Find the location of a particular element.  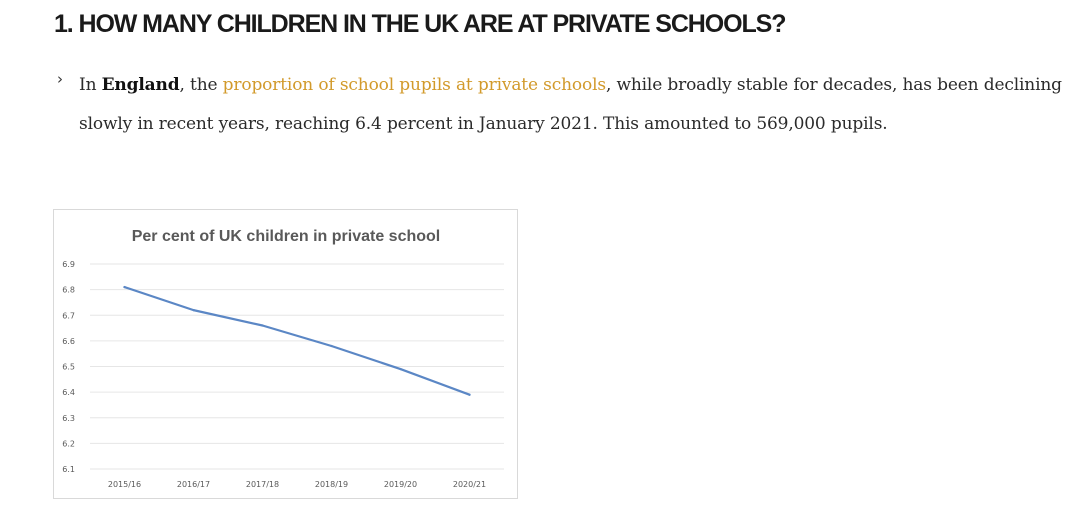

y-tick-label: 6.9 is located at coordinates (68, 264).